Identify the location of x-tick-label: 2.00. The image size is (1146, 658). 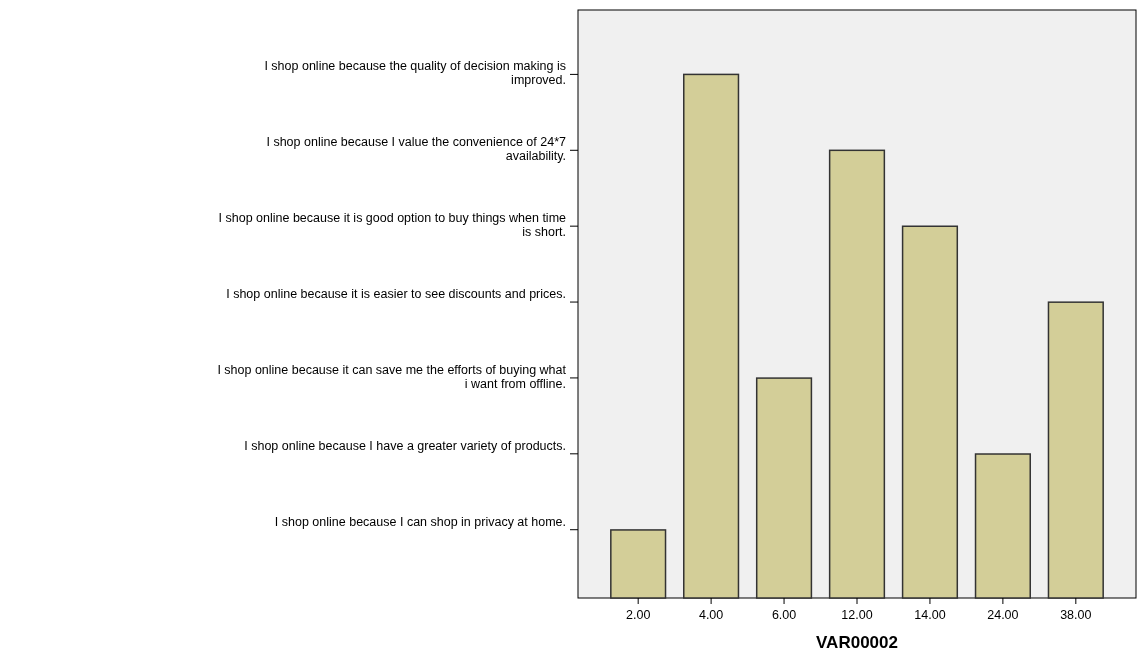
(638, 615).